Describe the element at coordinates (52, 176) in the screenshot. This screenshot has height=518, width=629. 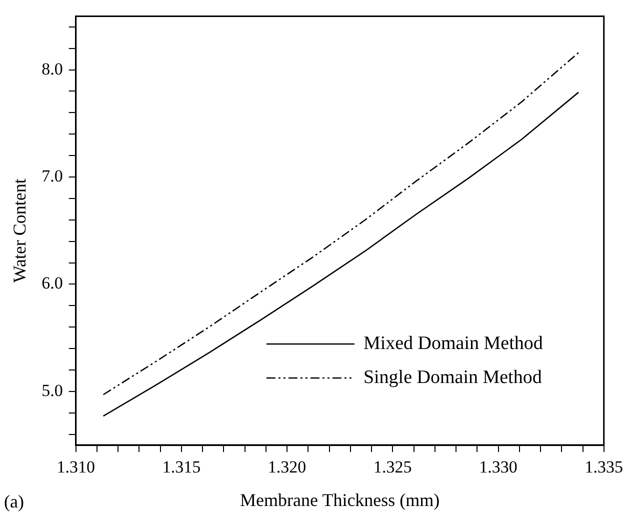
I see `y-tick-label: 7.0` at that location.